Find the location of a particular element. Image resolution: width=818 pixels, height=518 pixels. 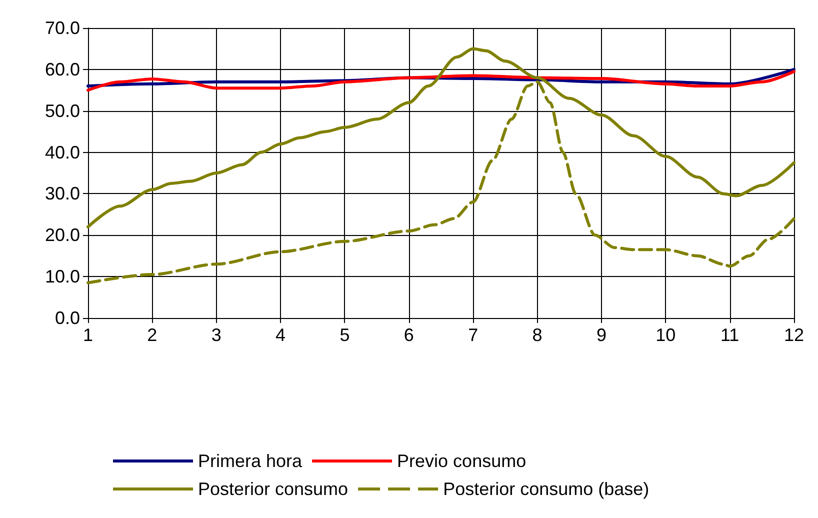

x-tick-label: 4 is located at coordinates (281, 335).